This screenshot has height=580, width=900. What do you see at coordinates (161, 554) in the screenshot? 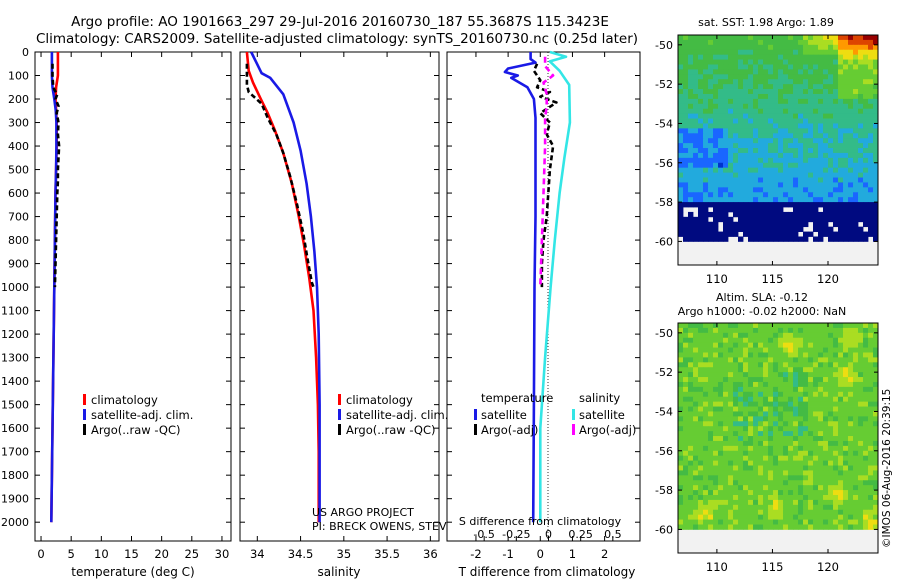
I see `x-tick-label: 20` at bounding box center [161, 554].